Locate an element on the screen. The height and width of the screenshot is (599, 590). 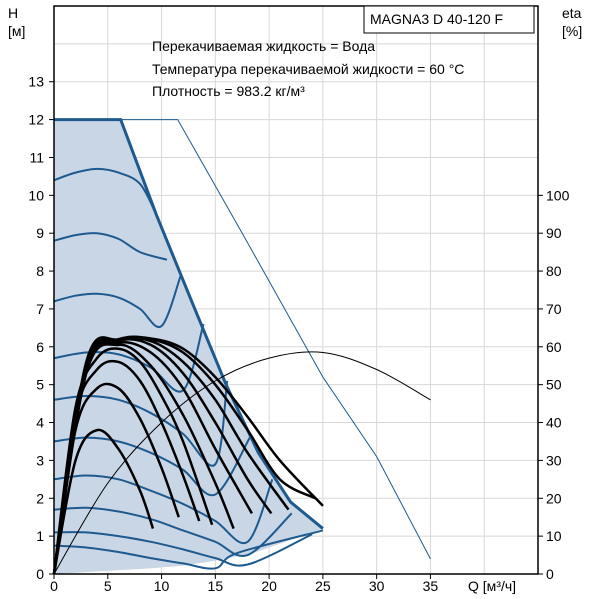
x-tick-label: 15 is located at coordinates (216, 586).